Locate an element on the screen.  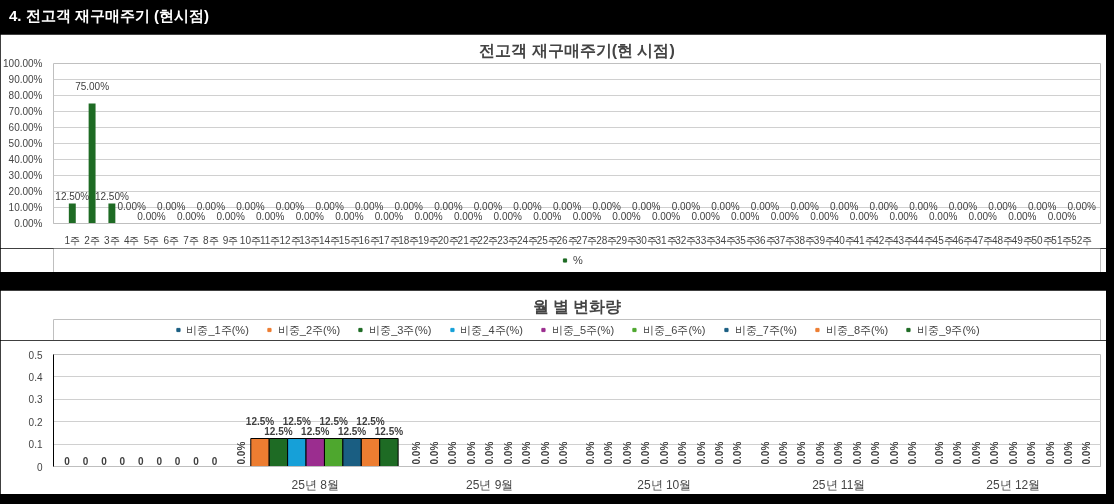
x-tick-label: 24주 is located at coordinates (527, 240).